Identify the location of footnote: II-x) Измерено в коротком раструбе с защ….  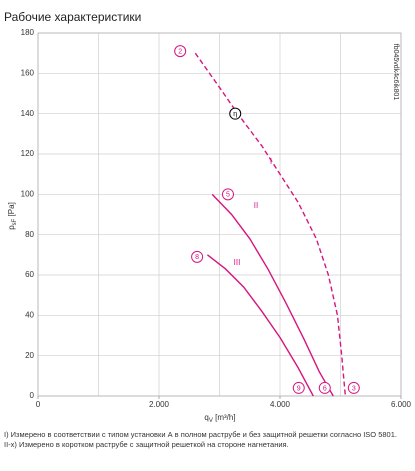
(146, 444).